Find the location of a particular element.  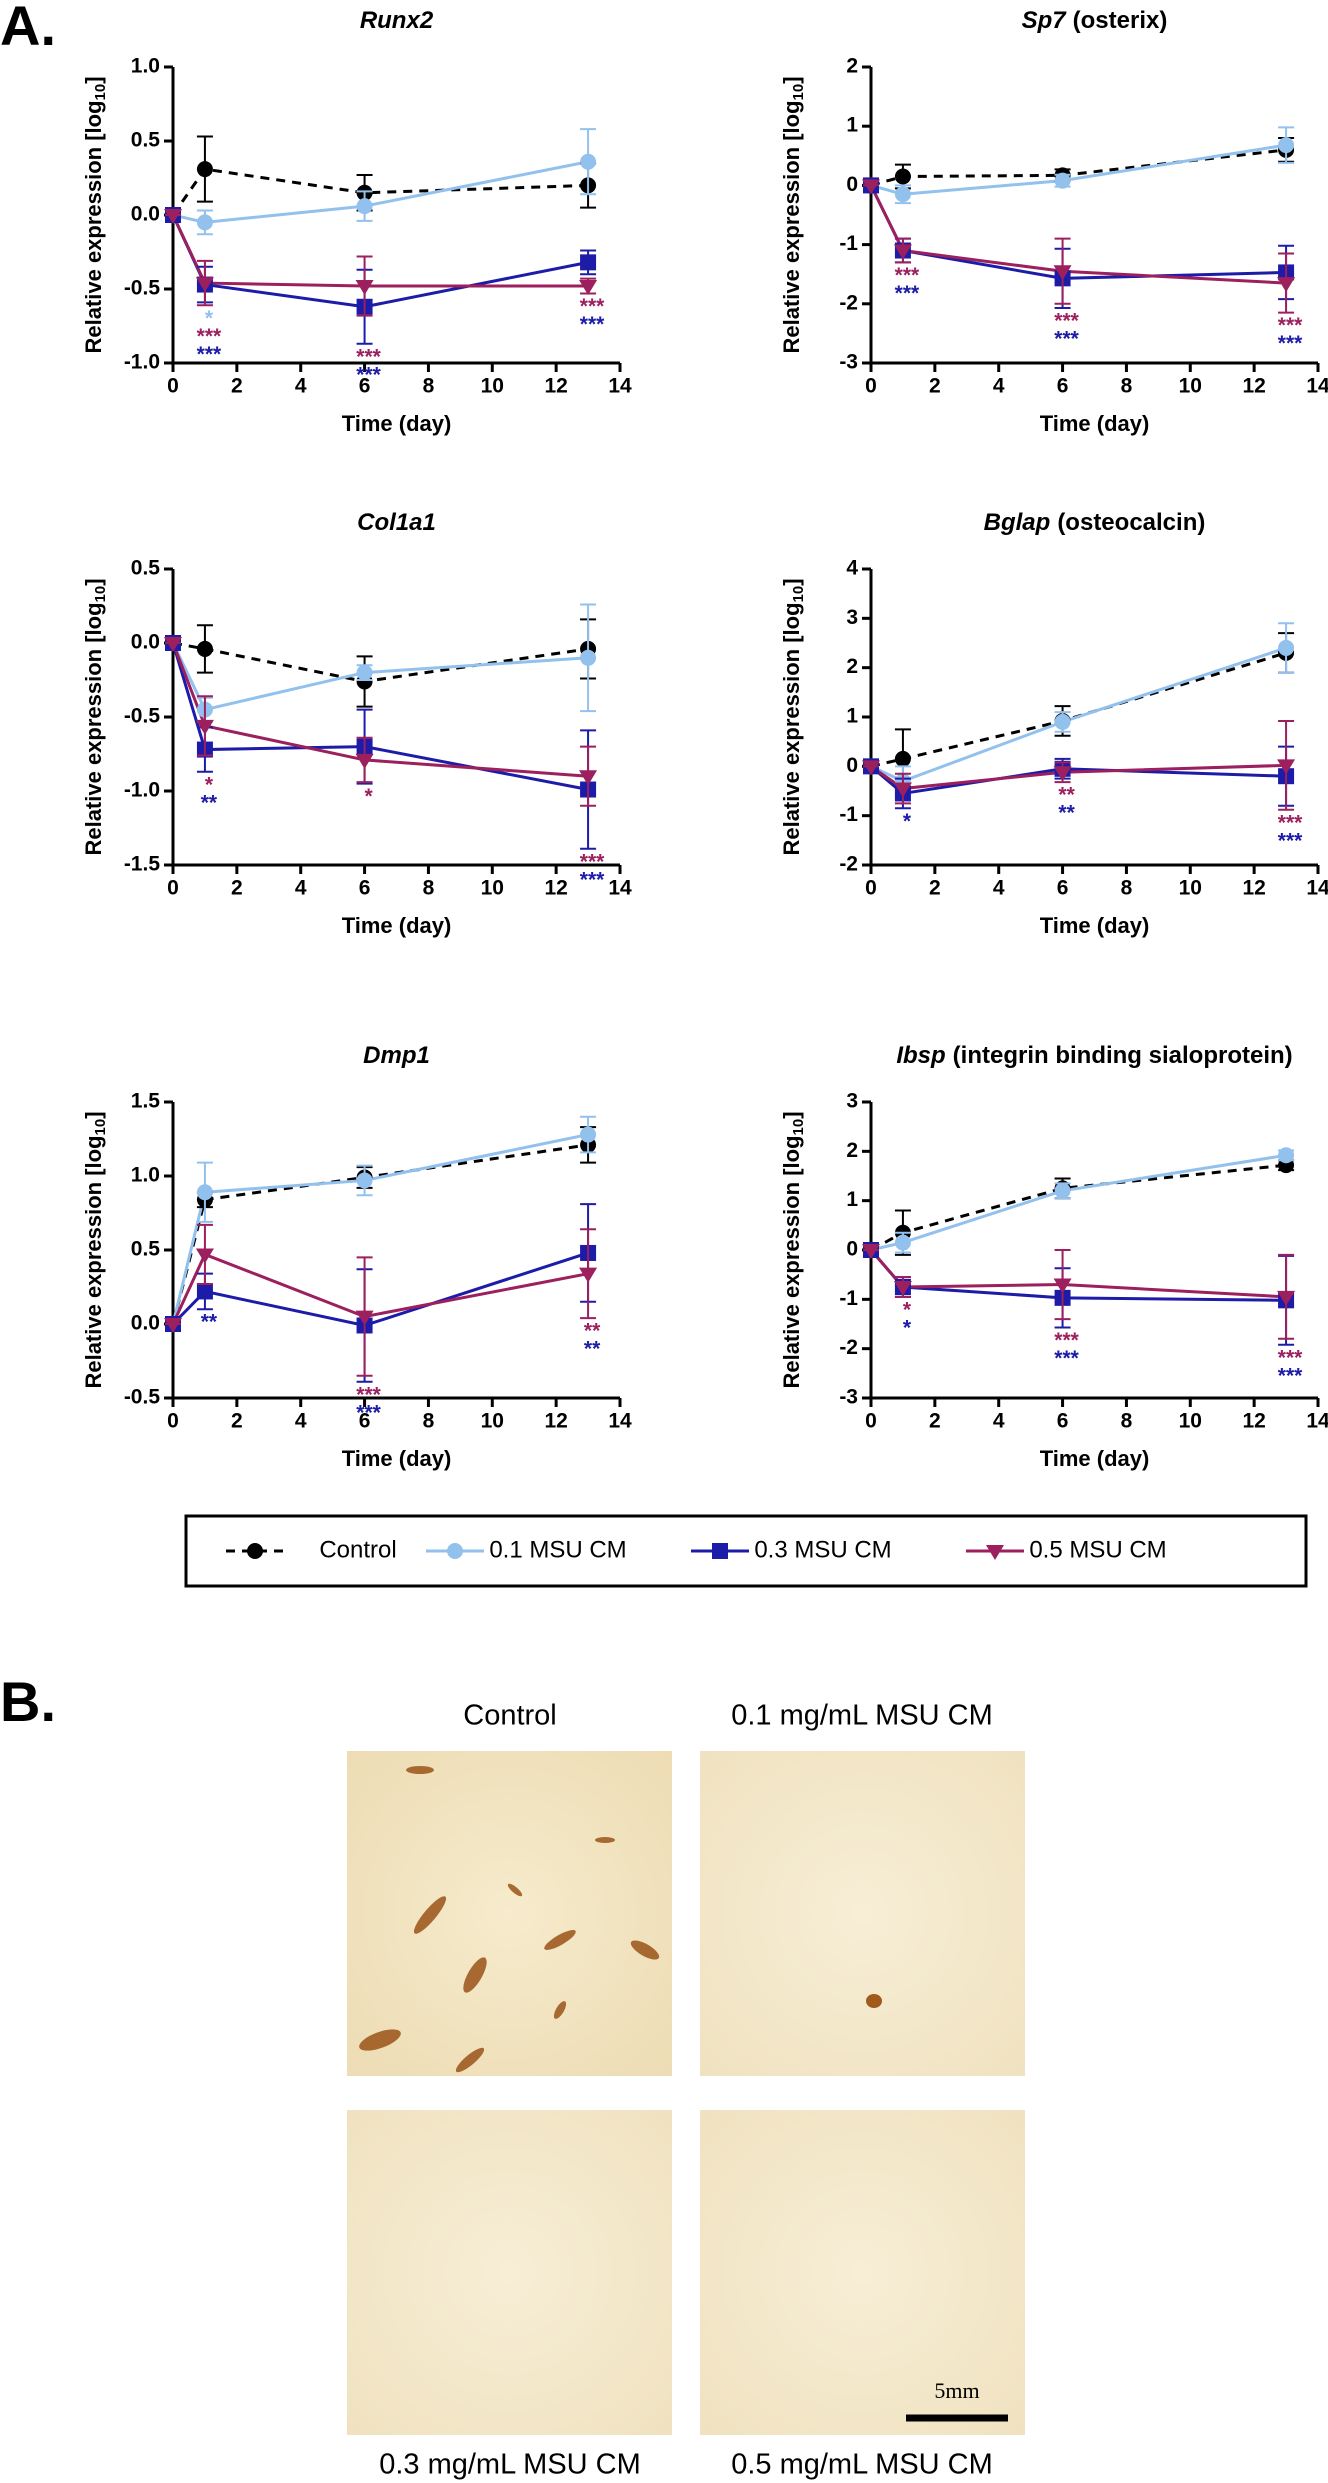

y-tick-label: 0.0 is located at coordinates (145, 1323).